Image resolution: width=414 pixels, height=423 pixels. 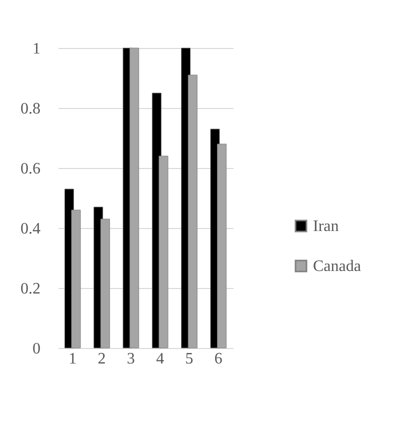 I want to click on x-tick-label: 2, so click(x=102, y=359).